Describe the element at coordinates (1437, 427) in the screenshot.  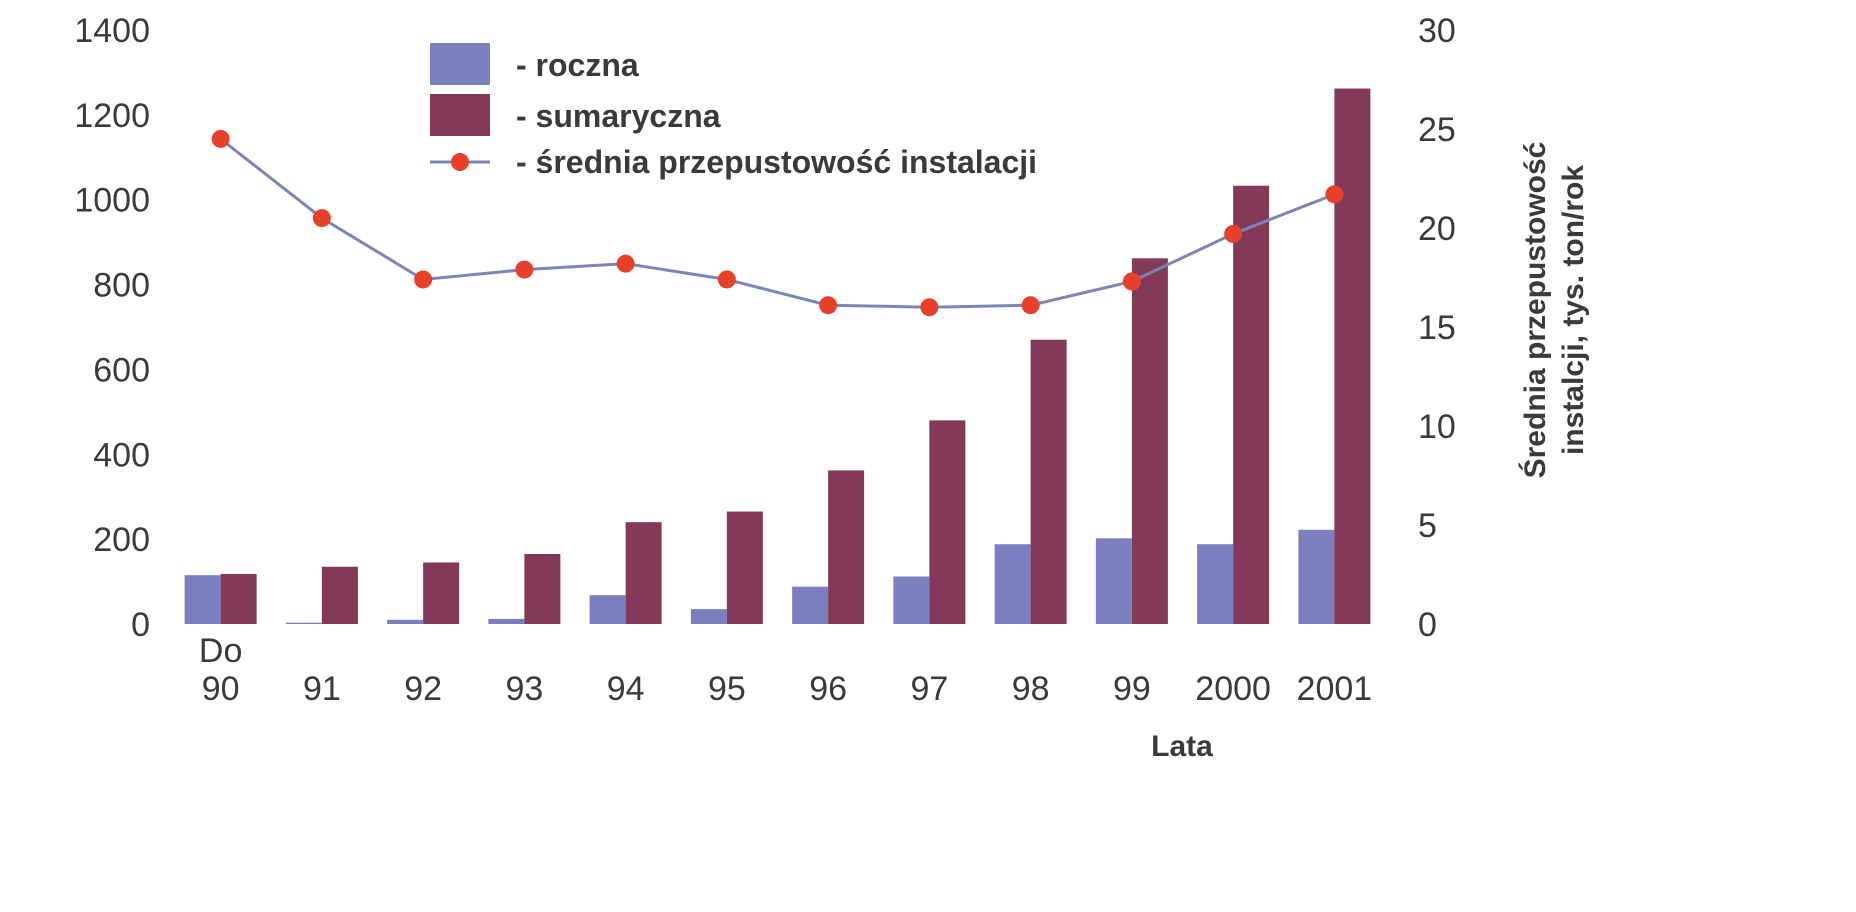
I see `y2-tick-label: 10` at that location.